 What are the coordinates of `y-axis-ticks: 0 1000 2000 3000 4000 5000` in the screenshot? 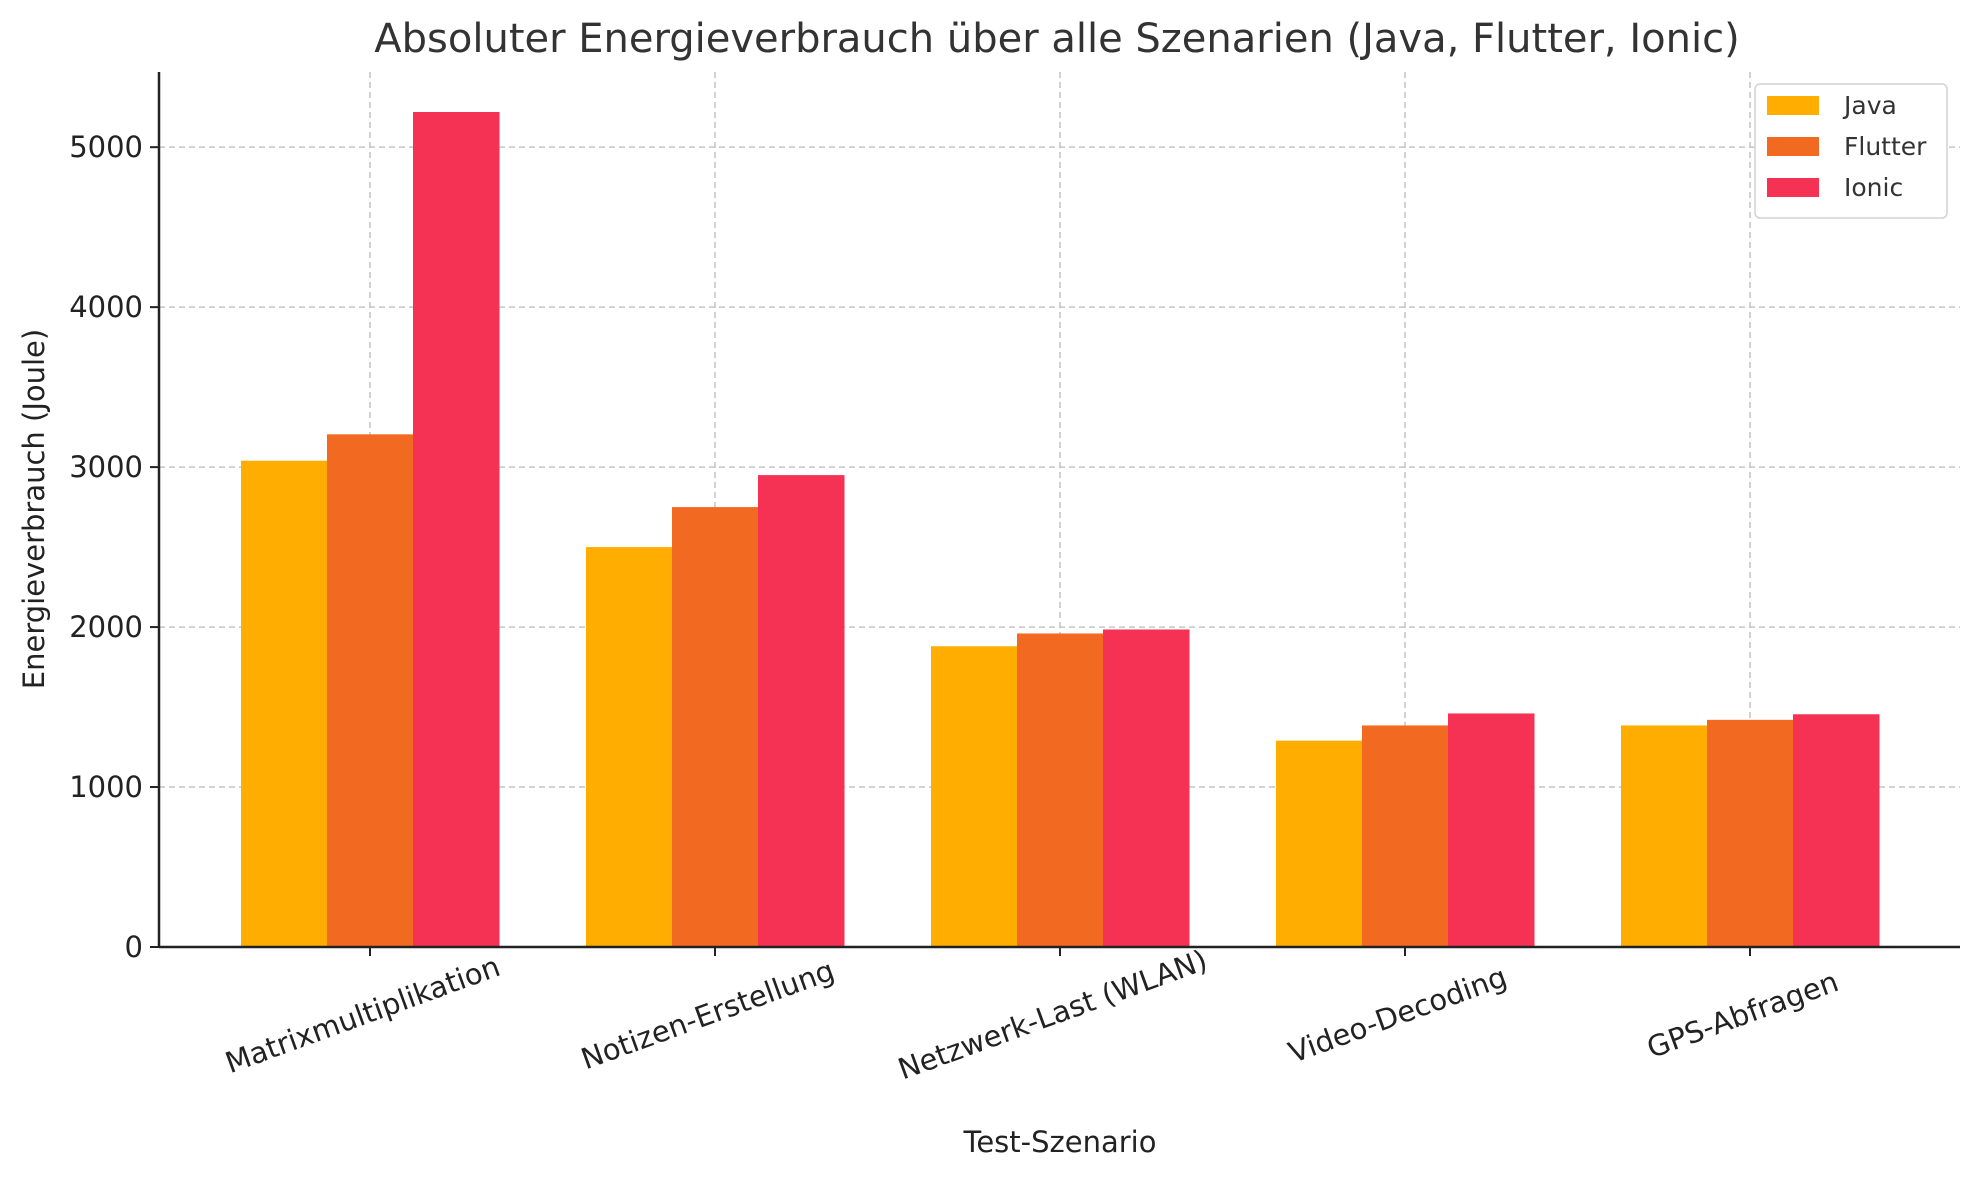 It's located at (114, 547).